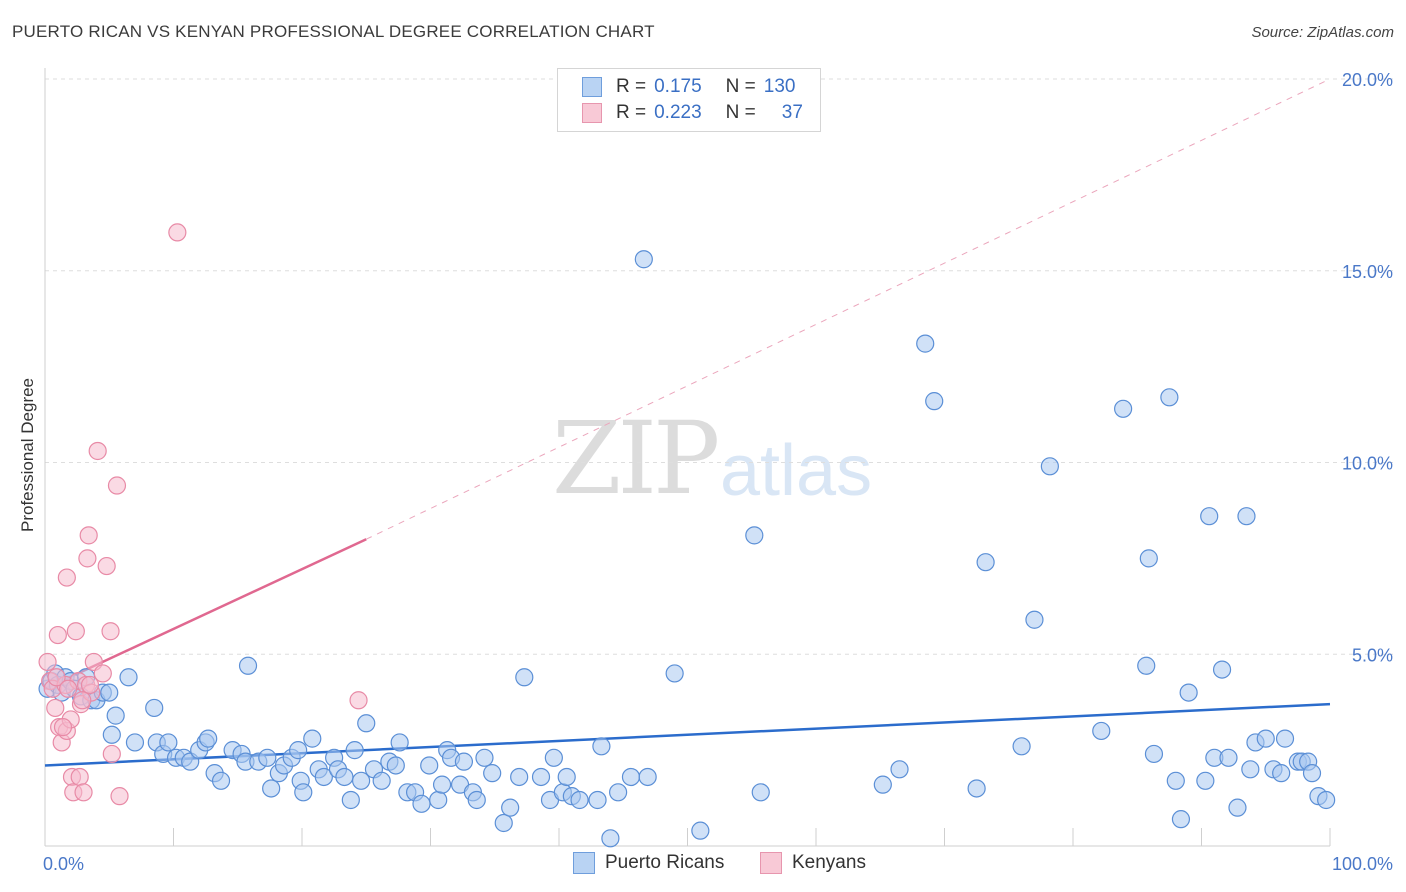 The width and height of the screenshot is (1406, 892). I want to click on legend-swatch-blue, so click(592, 87).